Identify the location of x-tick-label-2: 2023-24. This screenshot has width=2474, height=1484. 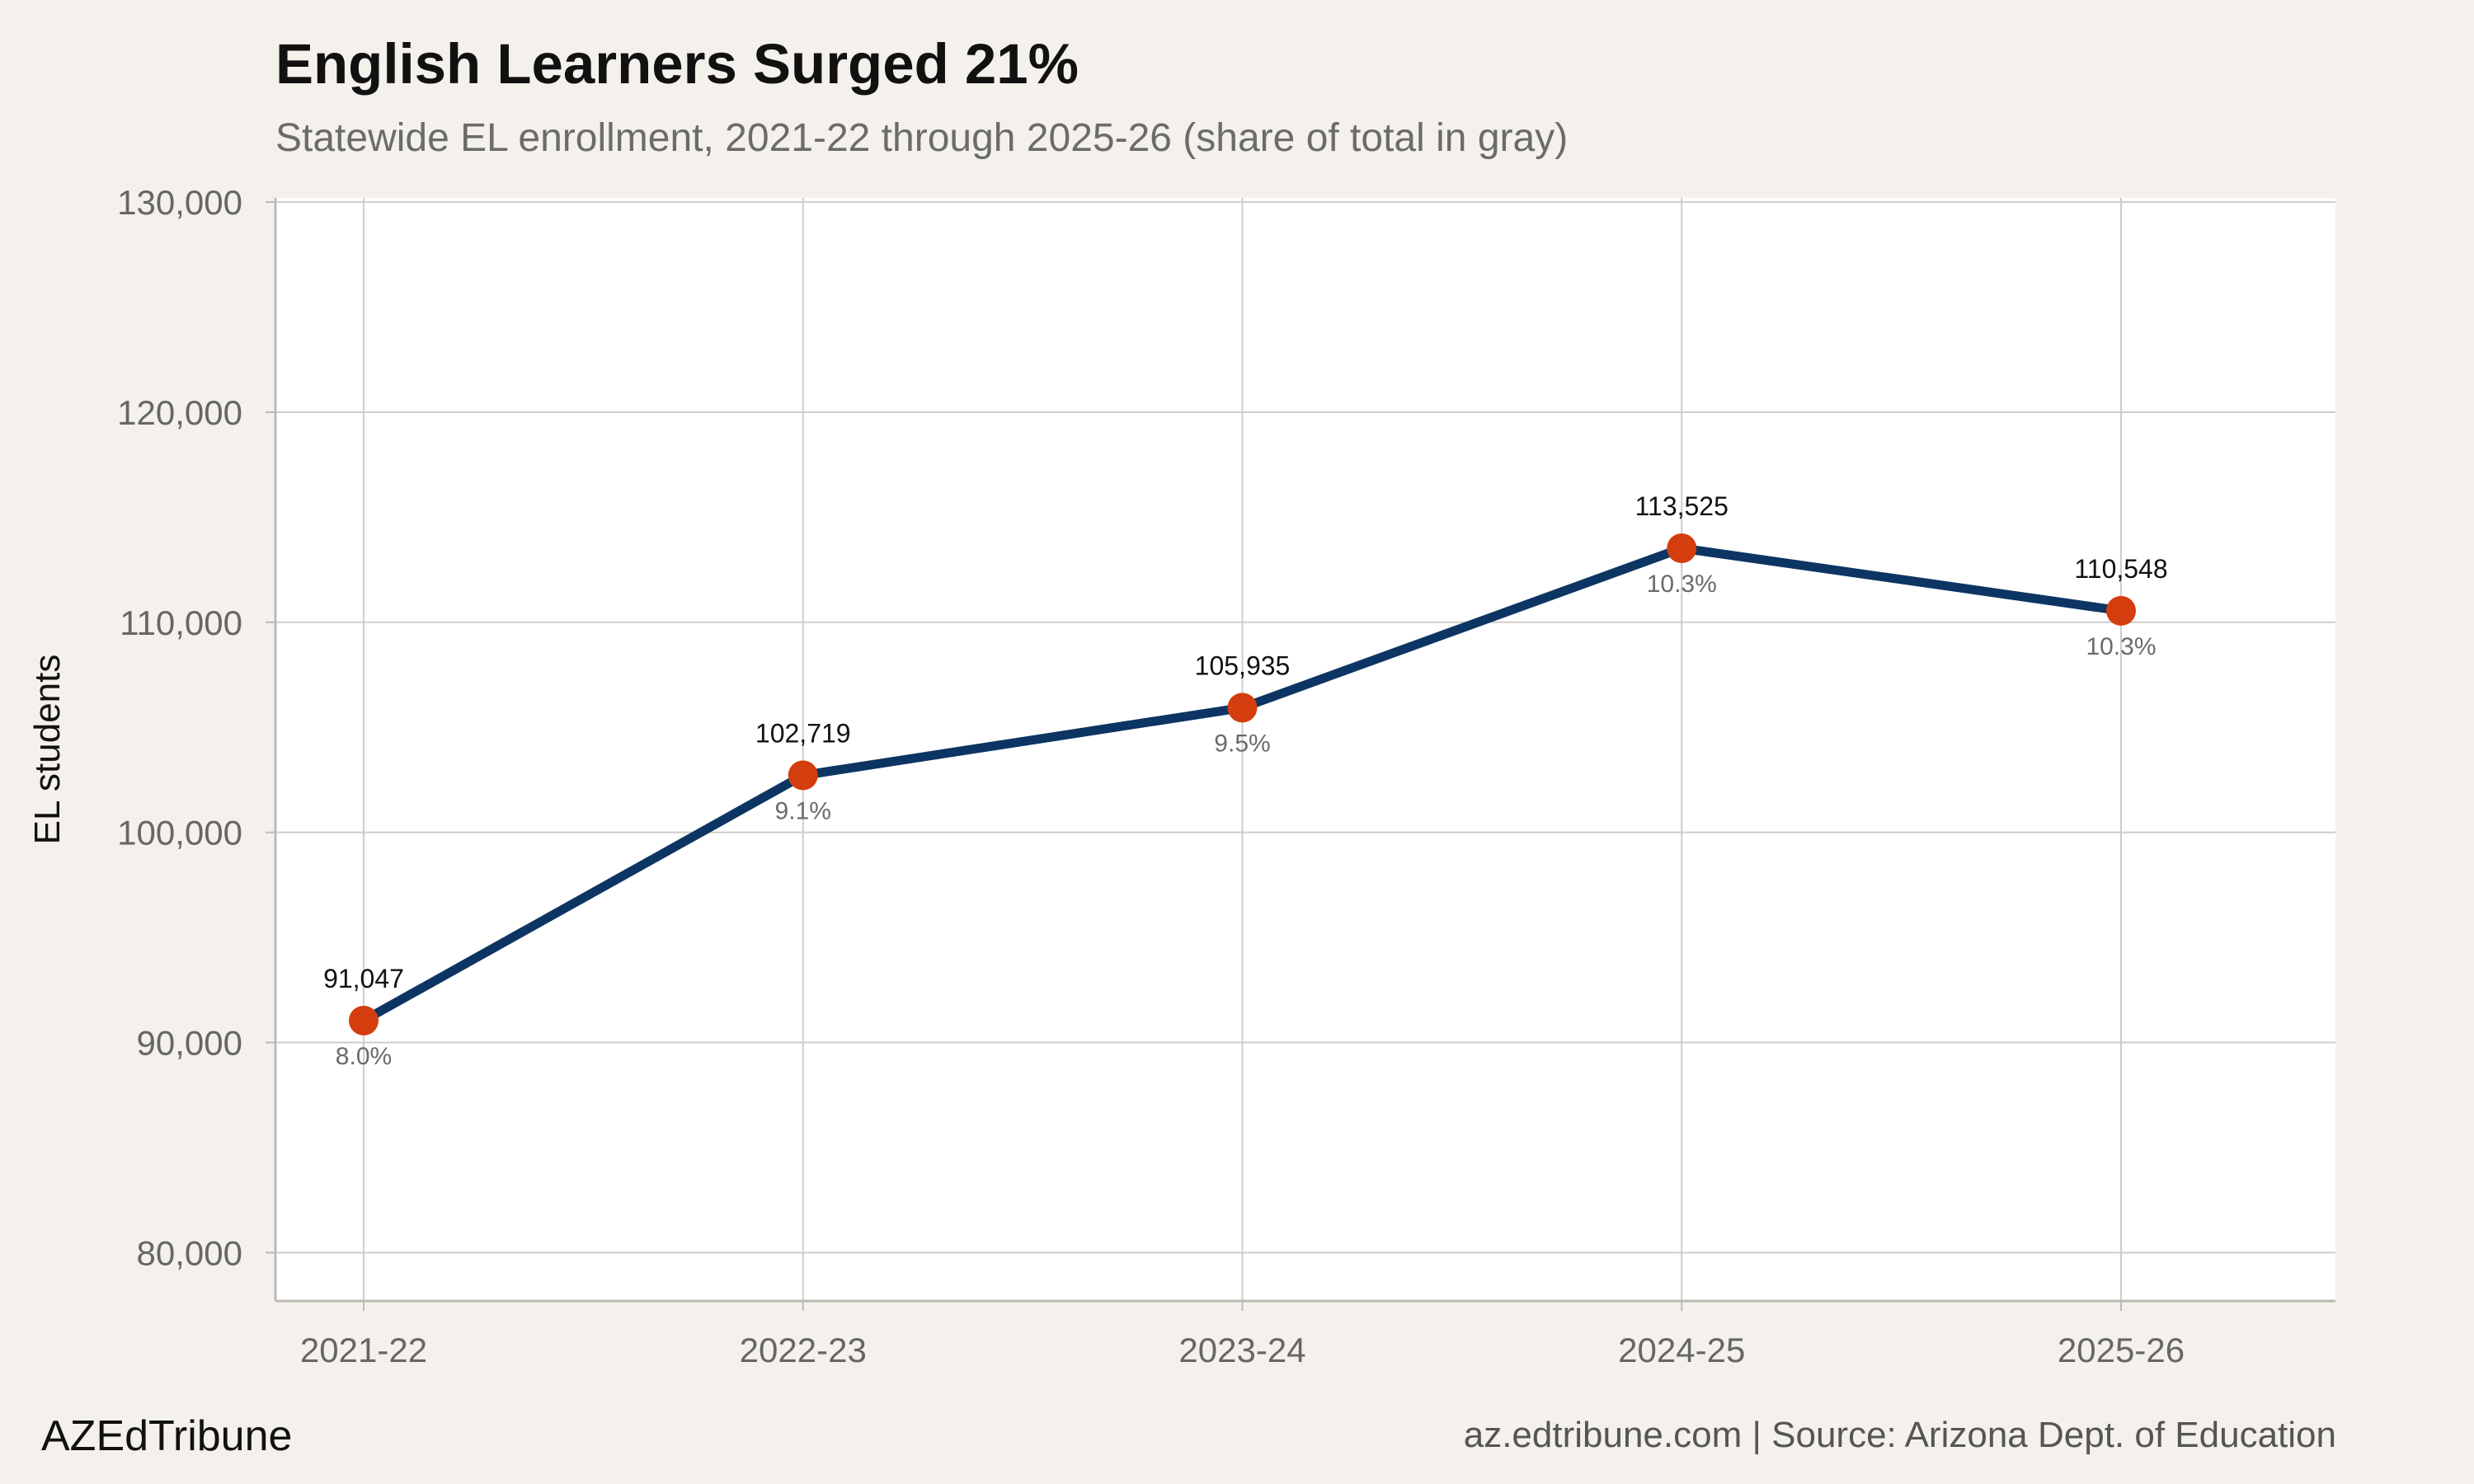
(1241, 1350).